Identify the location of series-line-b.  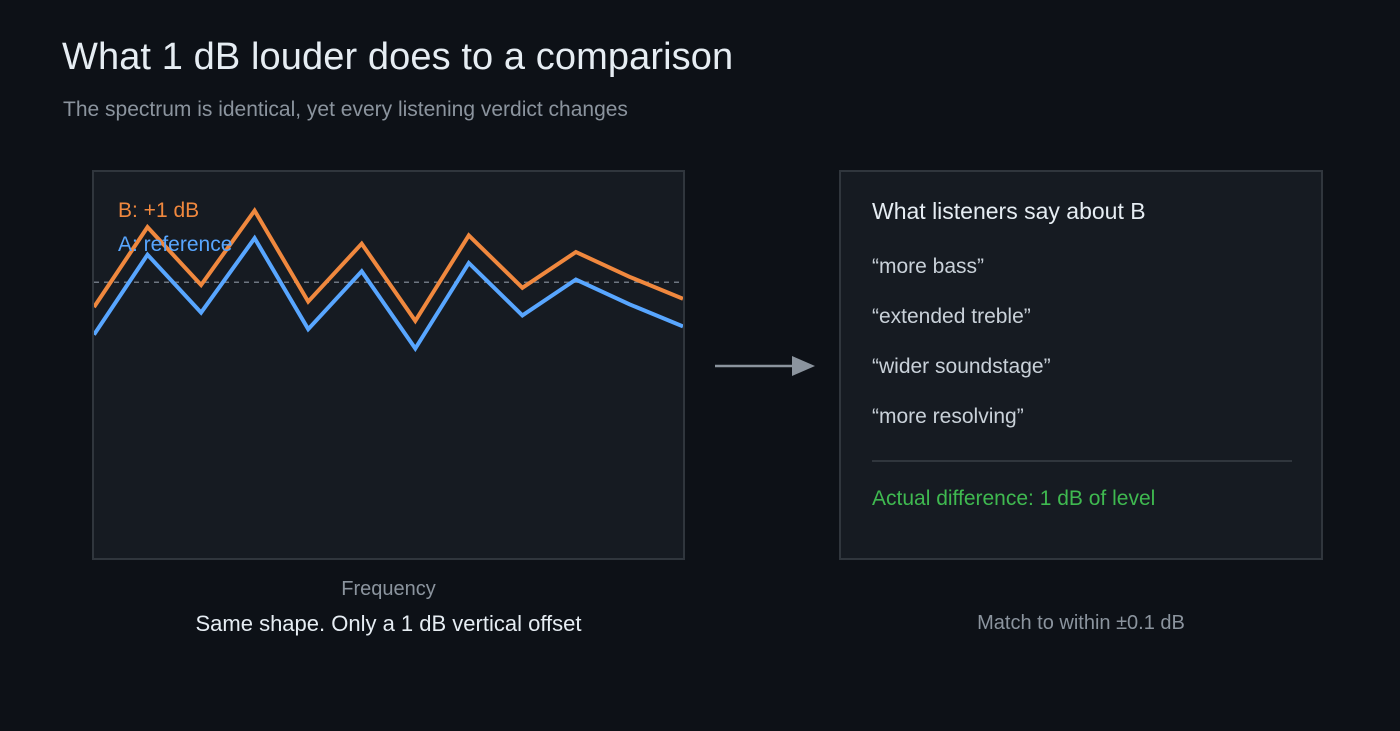
(388, 265).